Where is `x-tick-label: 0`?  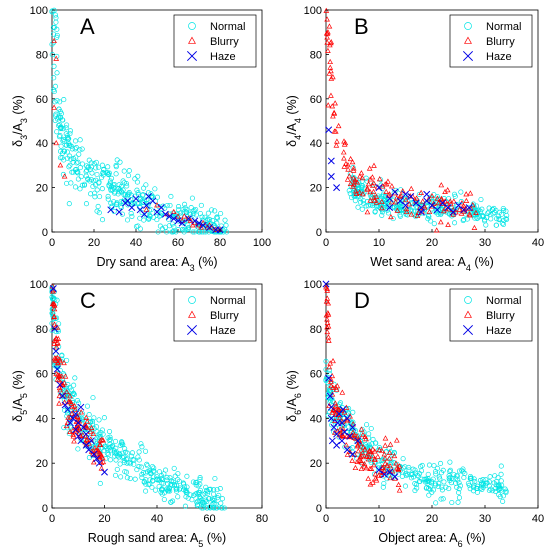
x-tick-label: 0 is located at coordinates (52, 243).